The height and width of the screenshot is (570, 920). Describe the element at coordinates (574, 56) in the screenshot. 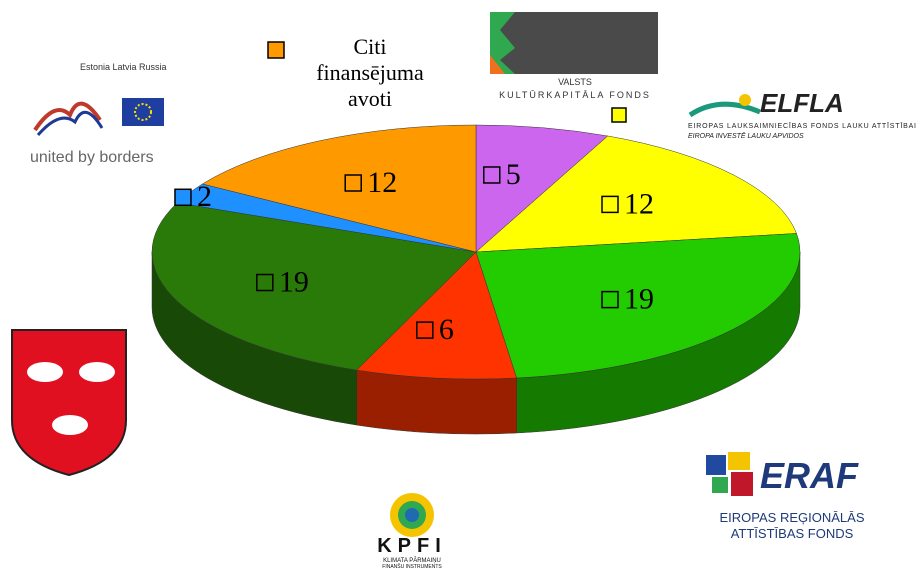

I see `logo-vkf: VALSTS KULTŪRKAPITĀLA FONDS` at that location.